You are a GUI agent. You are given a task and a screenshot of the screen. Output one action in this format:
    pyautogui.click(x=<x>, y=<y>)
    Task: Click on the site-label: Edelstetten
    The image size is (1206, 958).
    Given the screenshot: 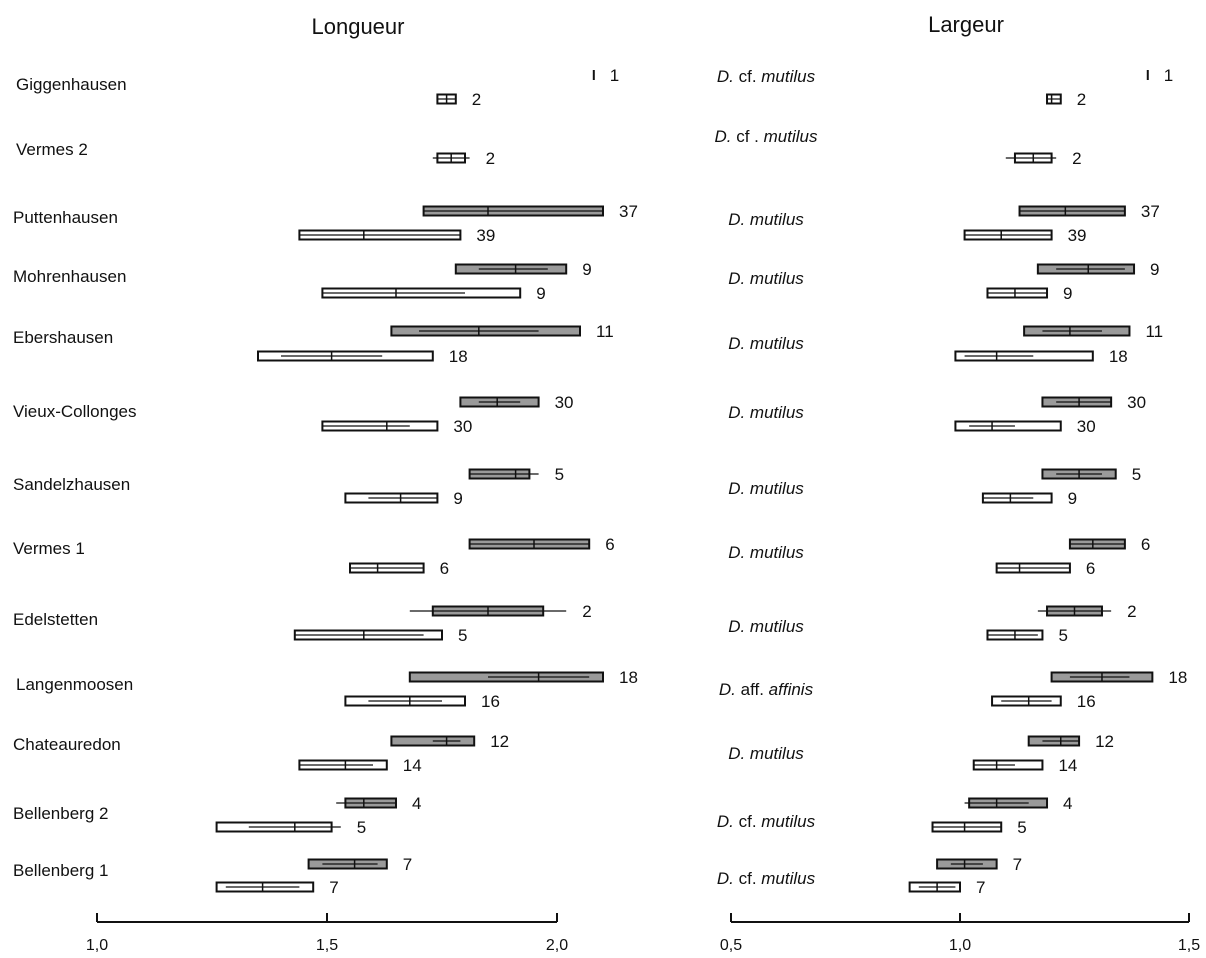 What is the action you would take?
    pyautogui.click(x=55, y=619)
    